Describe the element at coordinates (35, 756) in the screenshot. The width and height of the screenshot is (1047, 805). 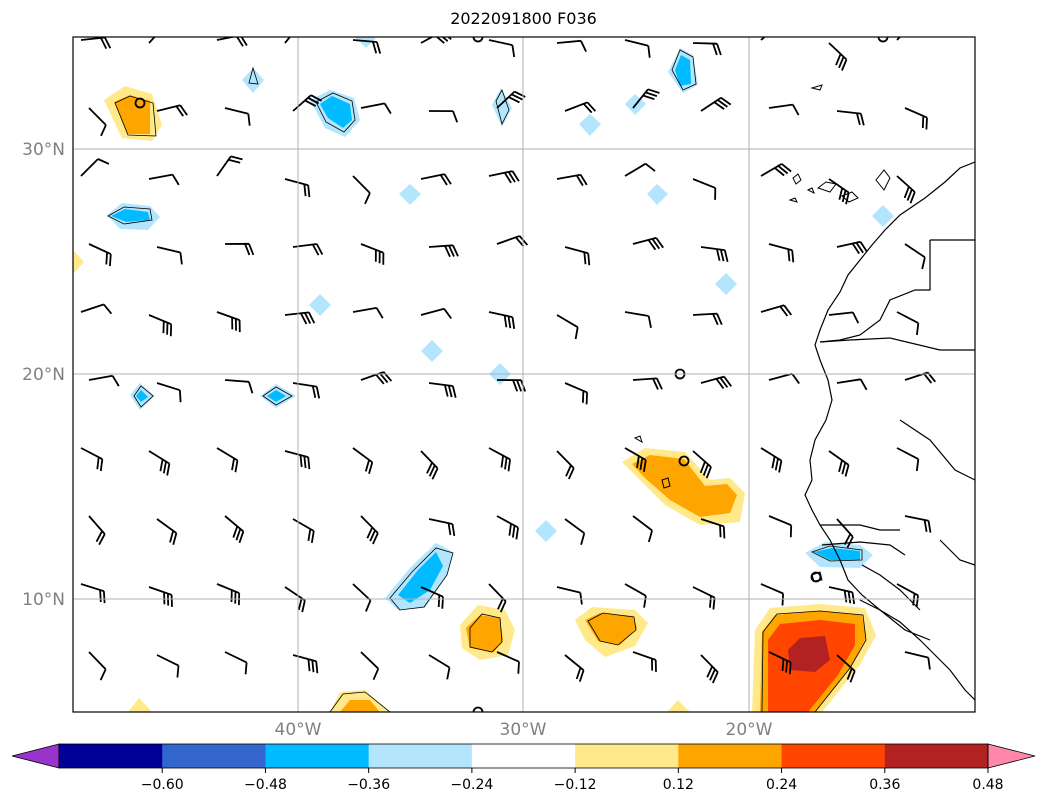
I see `colorbar-extend-low` at that location.